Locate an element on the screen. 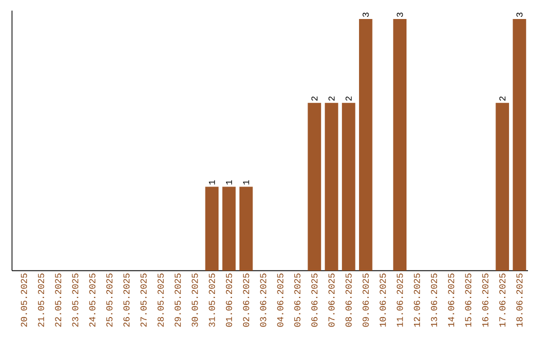 The height and width of the screenshot is (340, 540). x-tick-label: 05.06.2025 is located at coordinates (297, 300).